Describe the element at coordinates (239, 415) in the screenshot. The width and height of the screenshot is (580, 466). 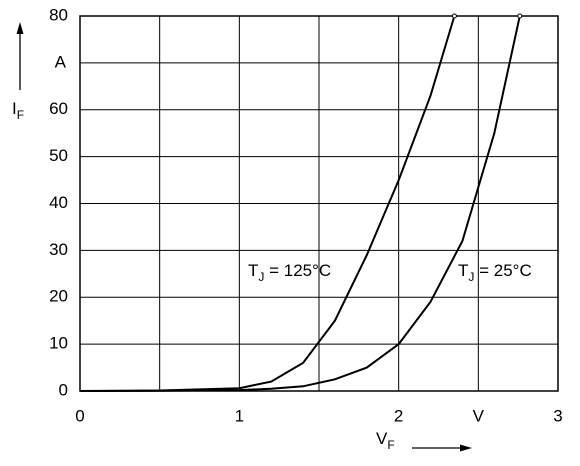
I see `x-tick-label: 1` at that location.